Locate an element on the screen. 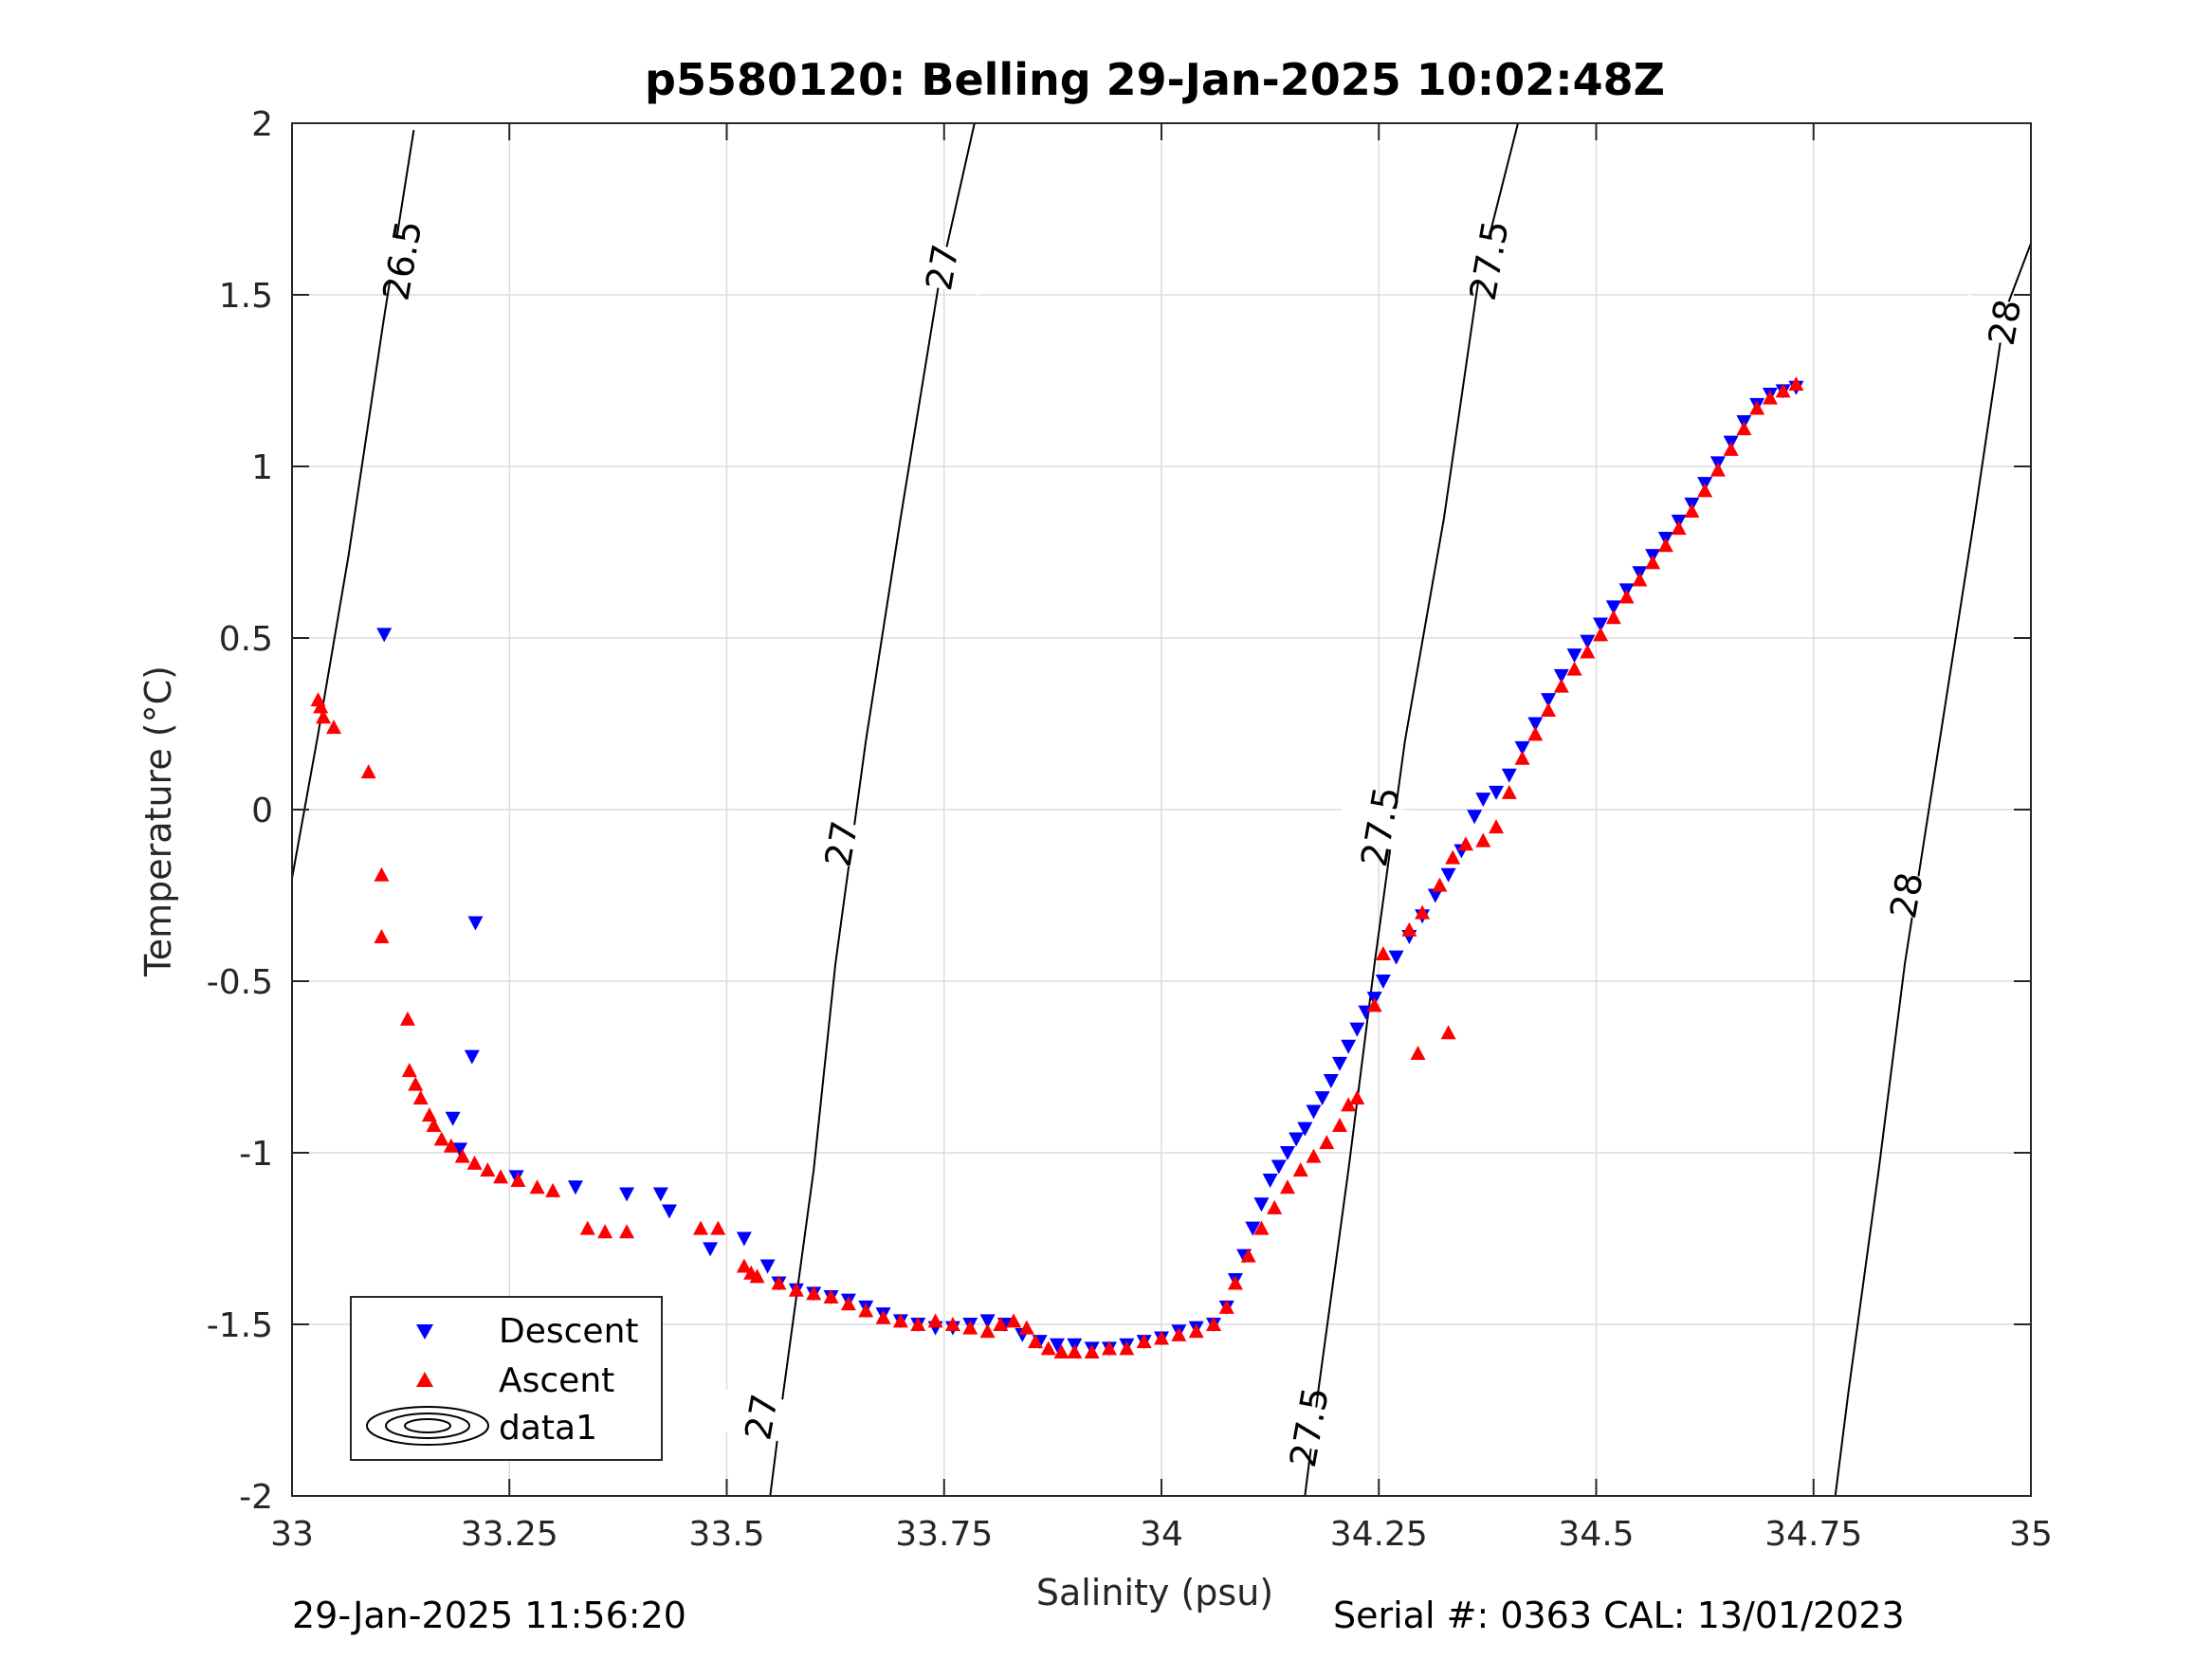  x-tick-label-0: 33 is located at coordinates (292, 1534).